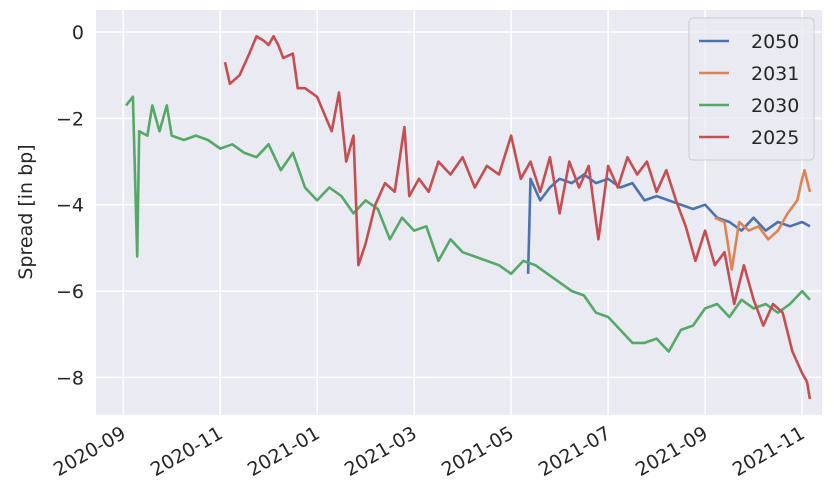  I want to click on x-tick-label: 2021-03, so click(381, 451).